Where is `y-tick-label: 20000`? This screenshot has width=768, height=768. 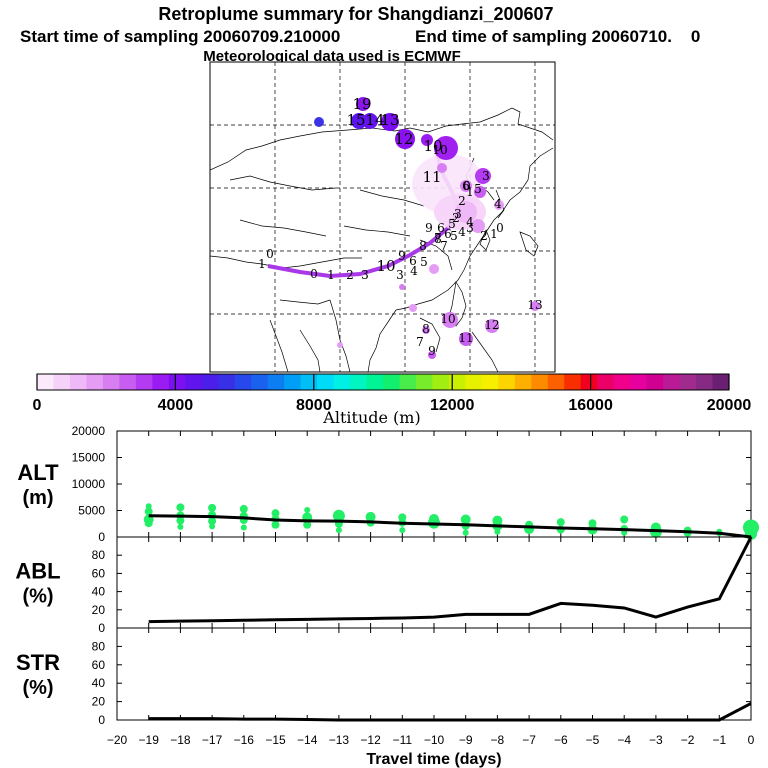
y-tick-label: 20000 is located at coordinates (89, 431).